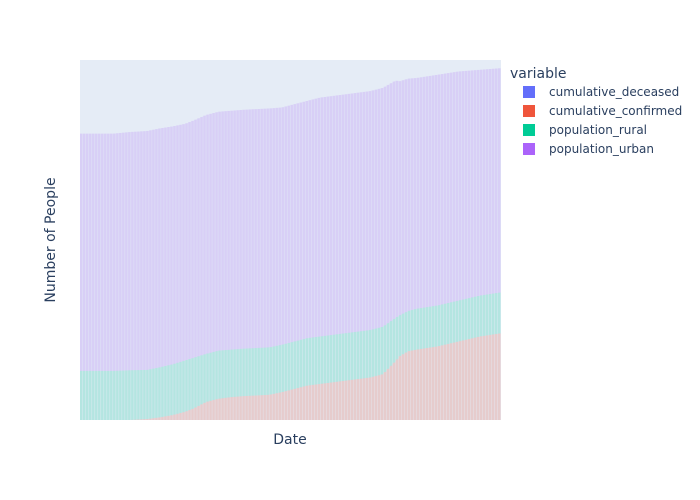 This screenshot has width=700, height=500. What do you see at coordinates (601, 92) in the screenshot?
I see `legend-item-cumulative_deceased: cumulative_deceased` at bounding box center [601, 92].